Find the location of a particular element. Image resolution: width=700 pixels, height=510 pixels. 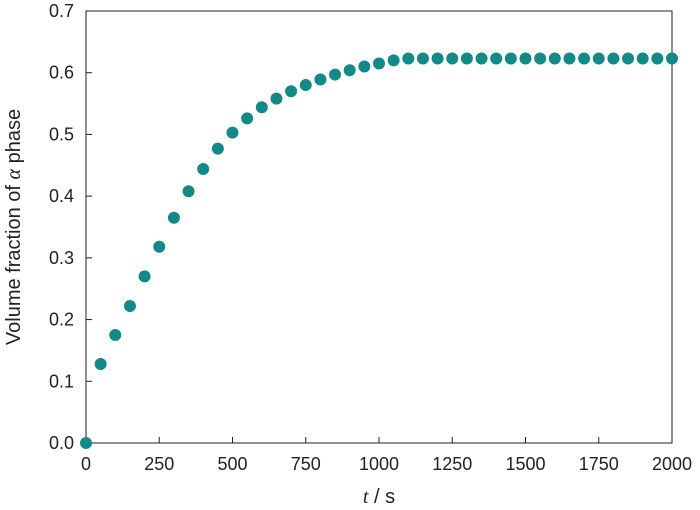

y-axis-title-prefix: Volume fraction of is located at coordinates (14, 262).